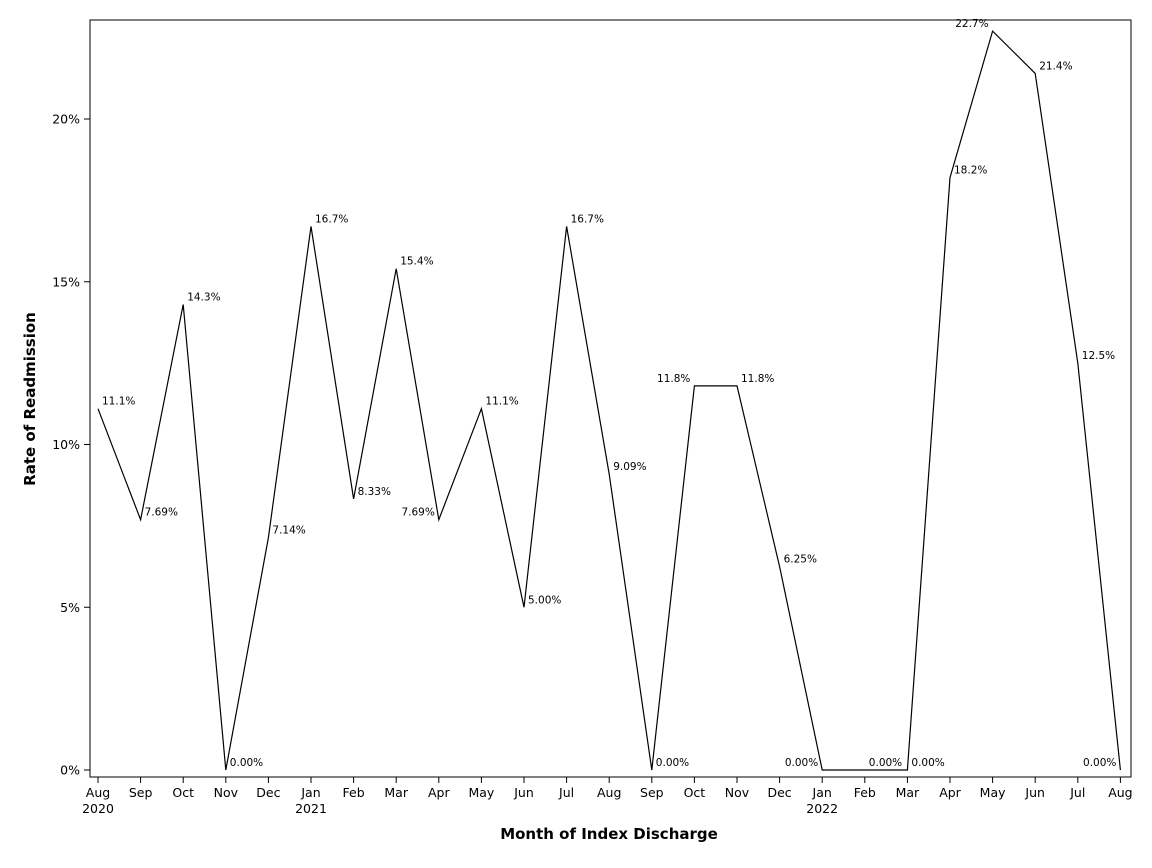 The width and height of the screenshot is (1152, 868). I want to click on data-label: 8.33%, so click(374, 492).